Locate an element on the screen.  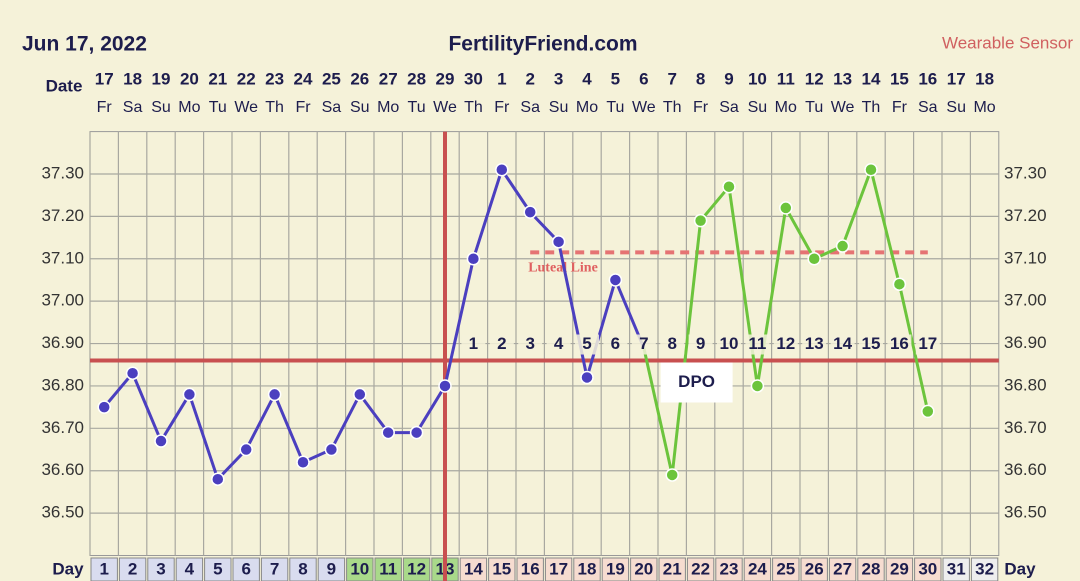
date-label: 10 is located at coordinates (757, 78).